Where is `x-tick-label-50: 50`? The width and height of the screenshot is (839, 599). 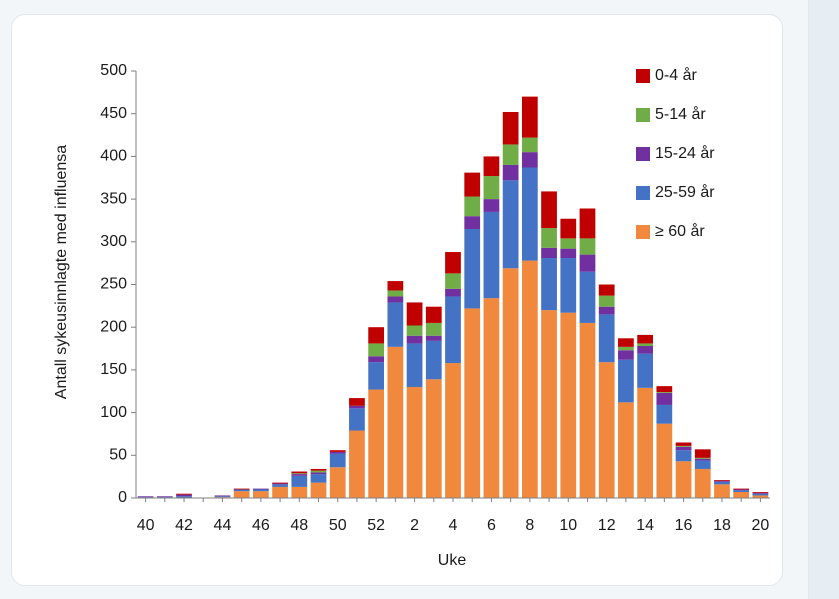
x-tick-label-50: 50 is located at coordinates (338, 525).